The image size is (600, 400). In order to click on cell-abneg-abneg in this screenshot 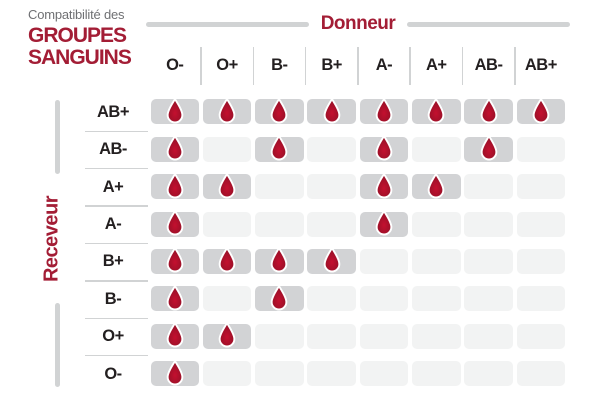, I will do `click(488, 148)`.